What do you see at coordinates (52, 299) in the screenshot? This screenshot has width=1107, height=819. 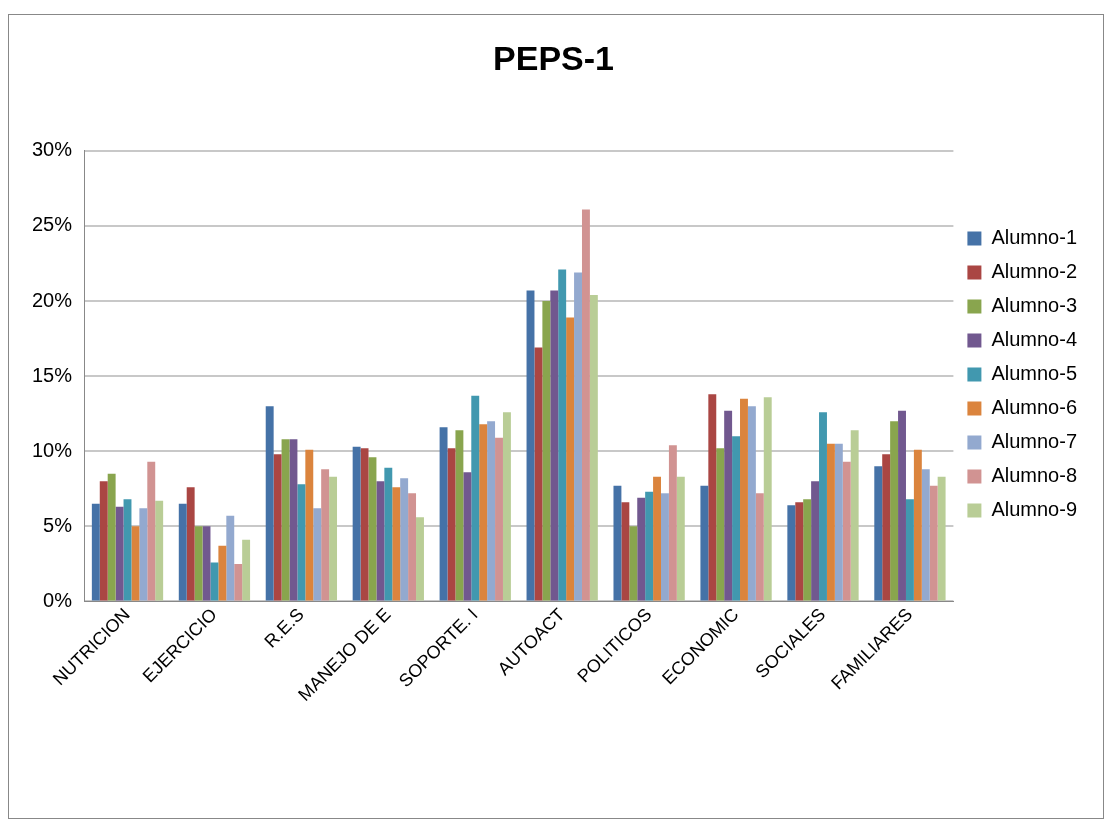 I see `y-tick-label: 20%` at bounding box center [52, 299].